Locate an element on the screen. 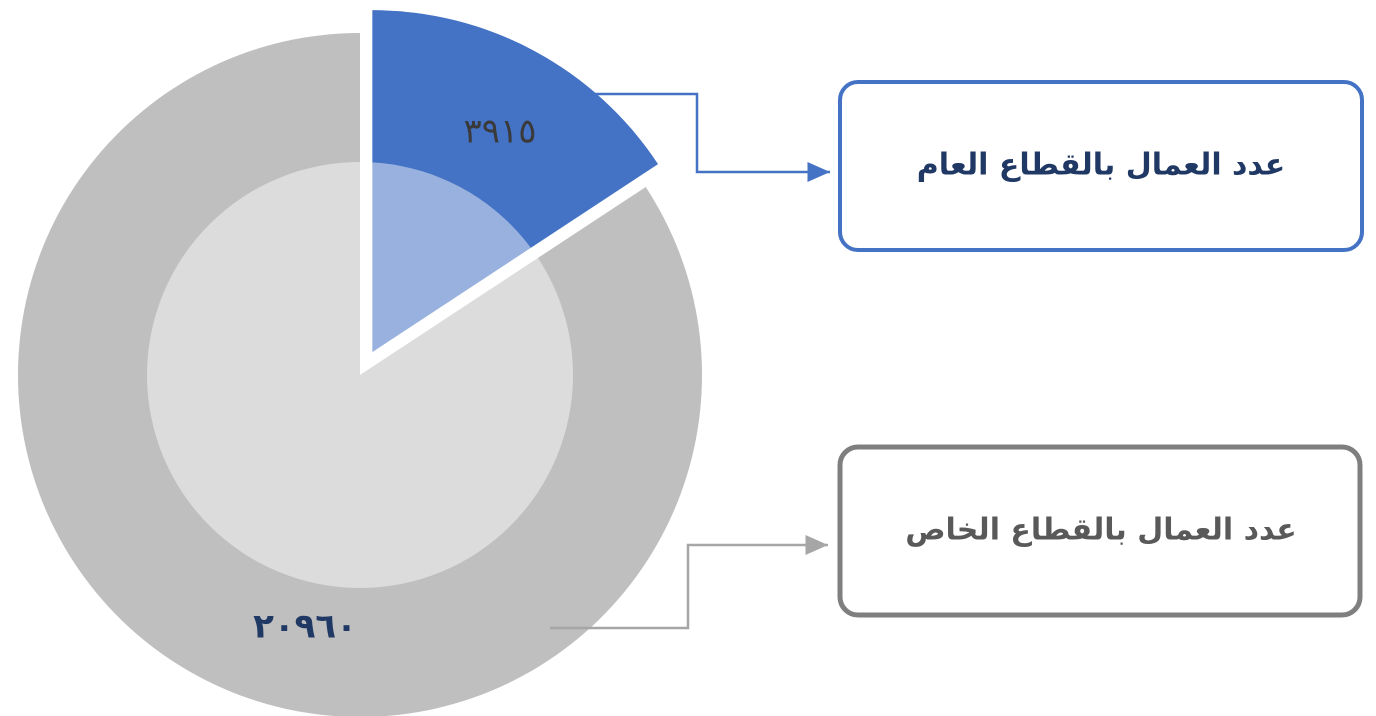 The height and width of the screenshot is (716, 1376). legend-label: عدد العمال بالقطاع العام is located at coordinates (1101, 165).